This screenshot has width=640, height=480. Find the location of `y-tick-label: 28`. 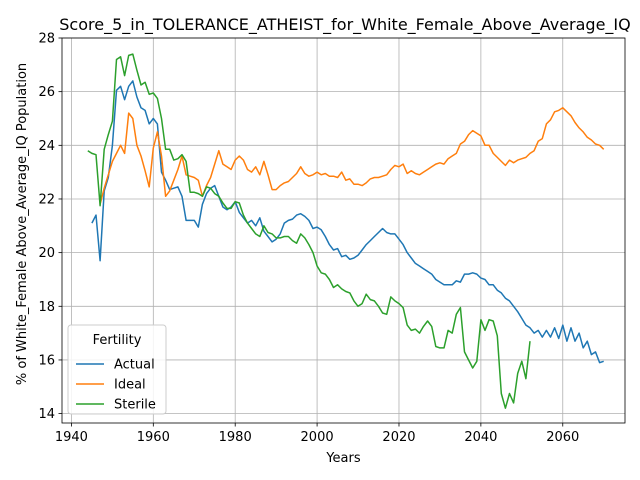

y-tick-label: 28 is located at coordinates (46, 39).